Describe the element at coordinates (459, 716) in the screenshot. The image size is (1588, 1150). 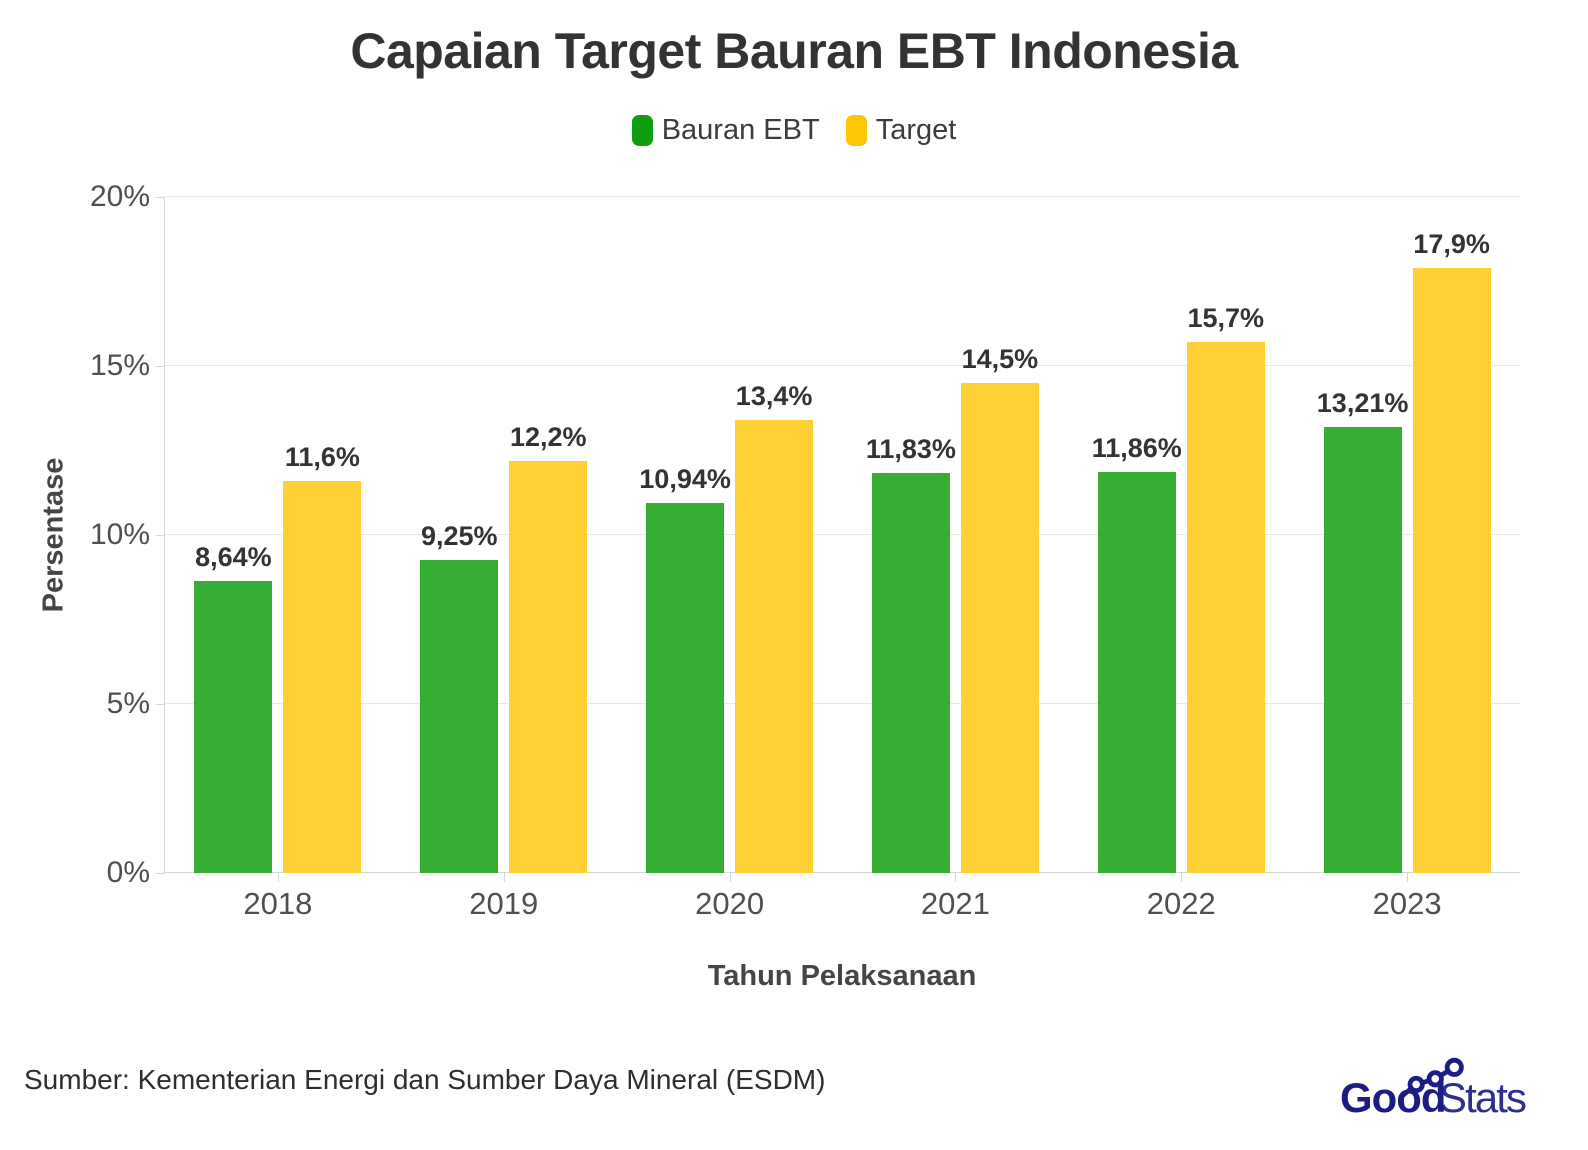
I see `bar-bauran-ebt-2019` at that location.